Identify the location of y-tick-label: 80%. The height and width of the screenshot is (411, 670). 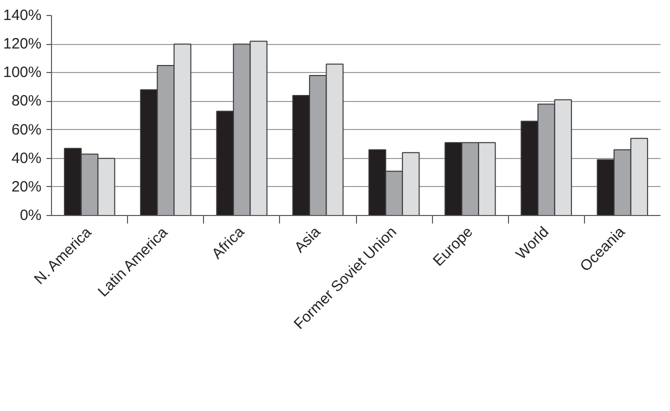
(26, 101).